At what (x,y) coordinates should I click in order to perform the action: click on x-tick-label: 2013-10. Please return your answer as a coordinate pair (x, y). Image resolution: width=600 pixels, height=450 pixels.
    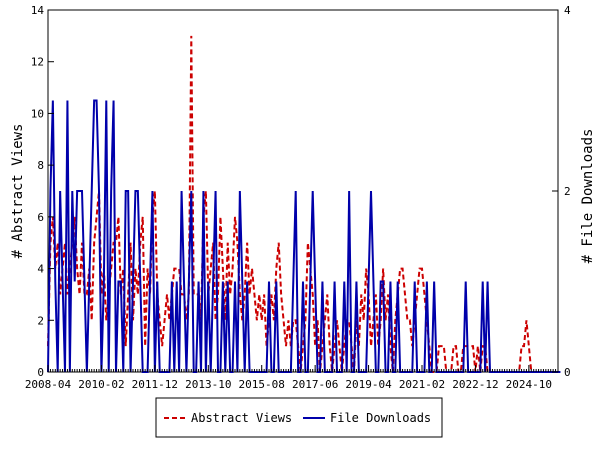
    Looking at the image, I should click on (208, 384).